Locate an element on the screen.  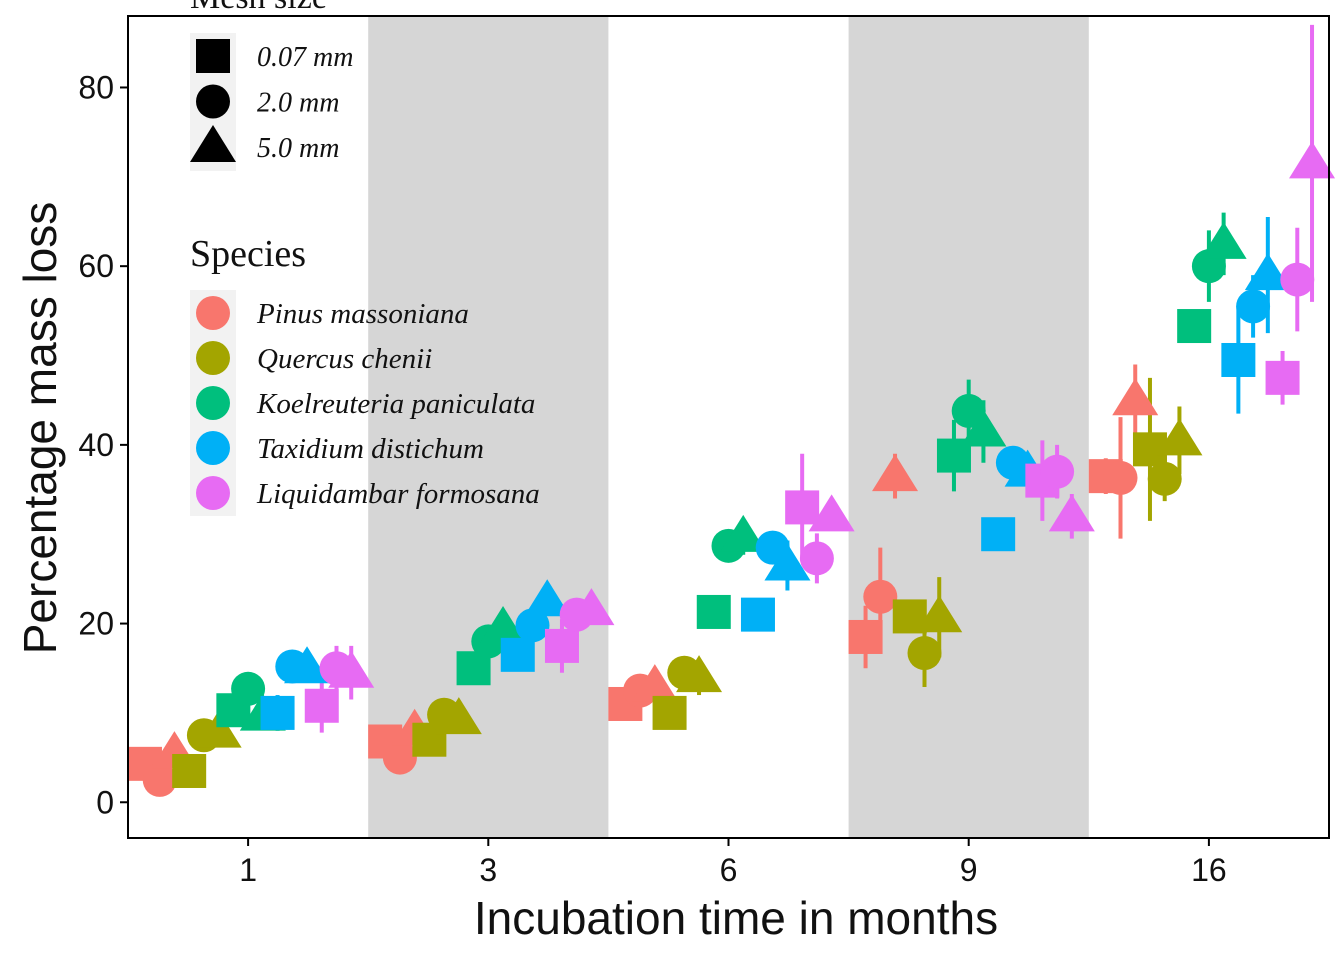
x-tick-label: 1 is located at coordinates (248, 870).